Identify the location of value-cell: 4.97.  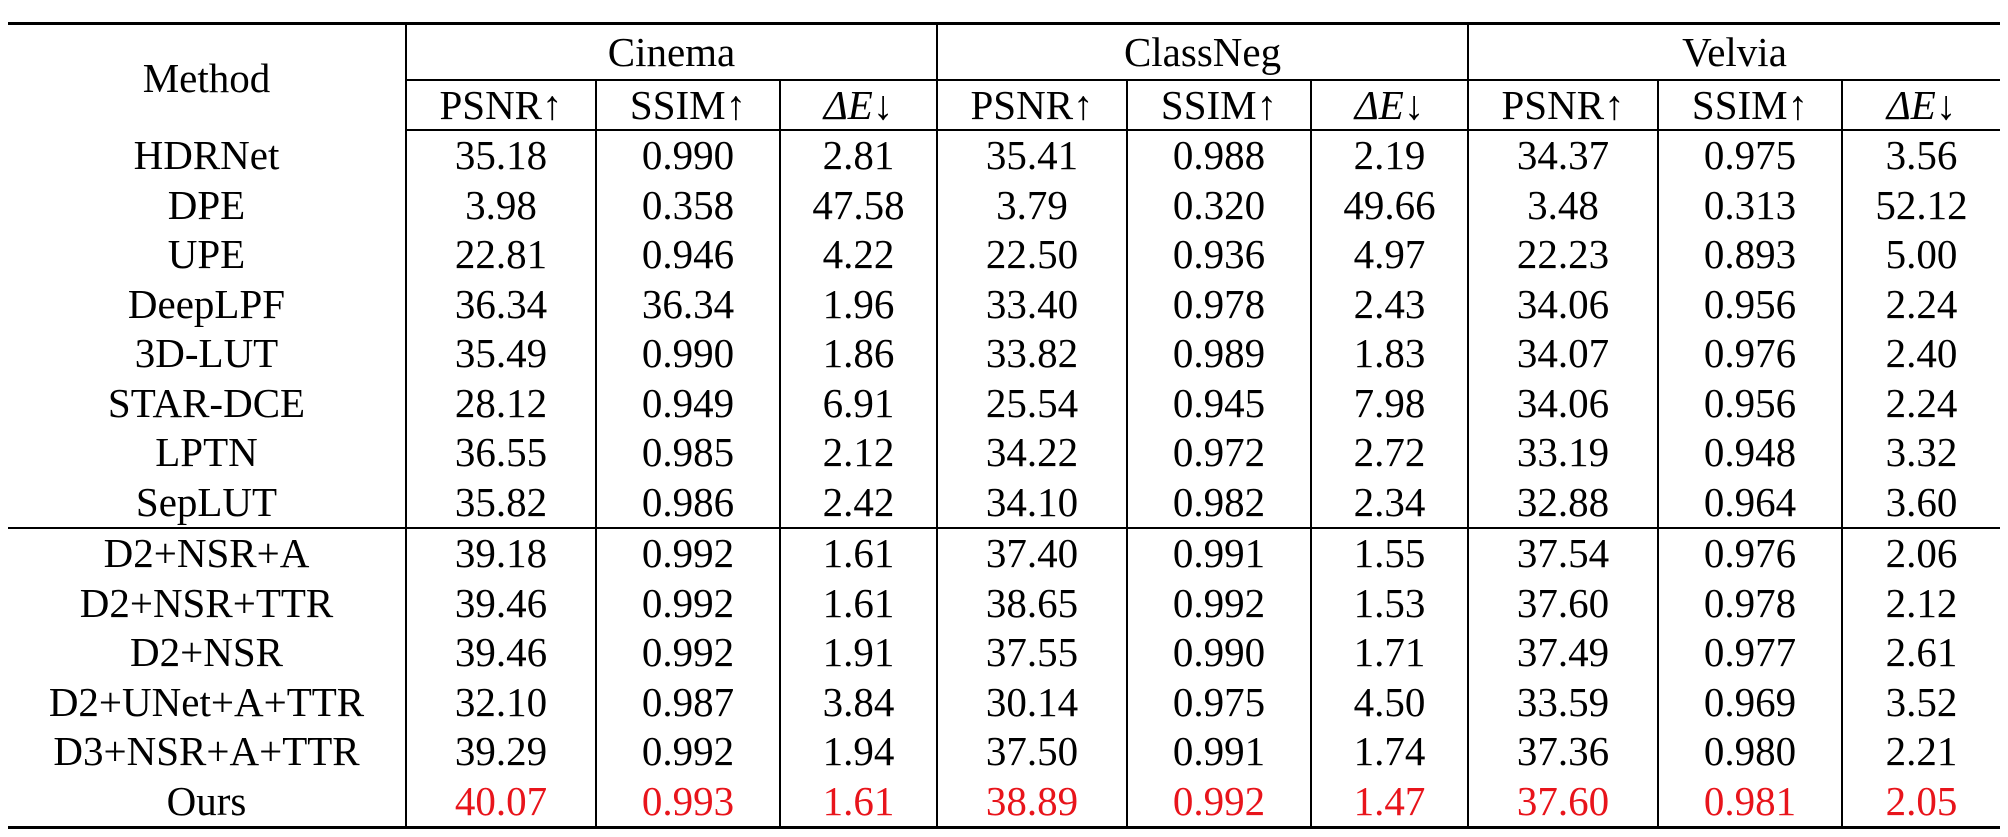
(1389, 255).